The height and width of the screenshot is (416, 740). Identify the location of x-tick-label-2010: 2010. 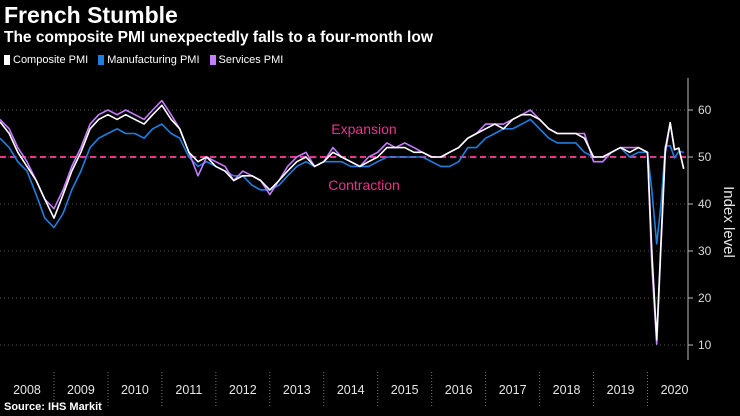
(135, 390).